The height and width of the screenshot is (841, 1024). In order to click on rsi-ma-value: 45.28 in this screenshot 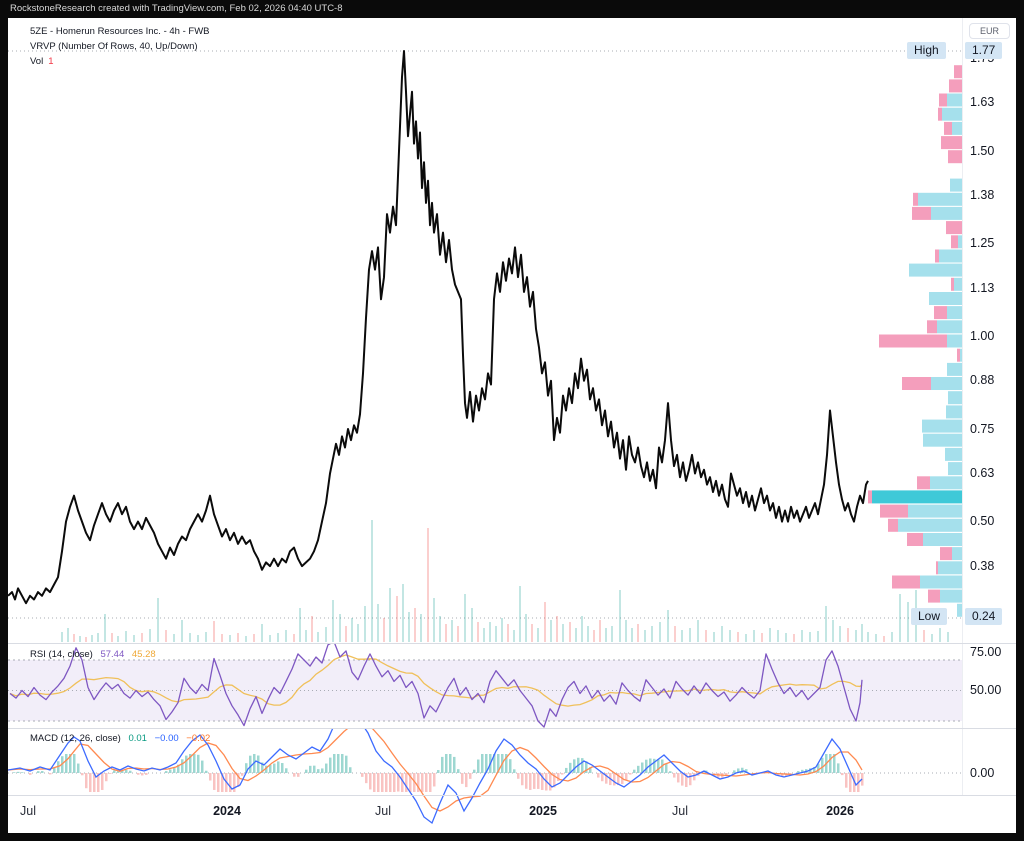, I will do `click(143, 654)`.